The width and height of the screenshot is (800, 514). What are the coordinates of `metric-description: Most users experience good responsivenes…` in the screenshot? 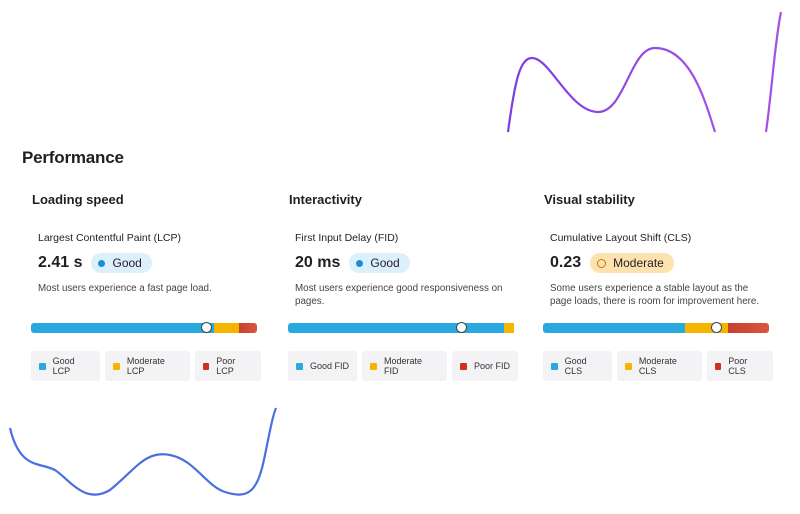 It's located at (399, 295).